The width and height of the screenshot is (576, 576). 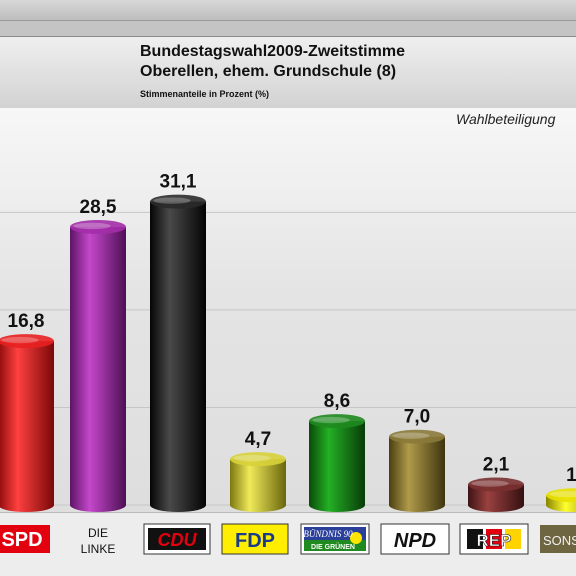 I want to click on value-label: 16,8, so click(x=26, y=321).